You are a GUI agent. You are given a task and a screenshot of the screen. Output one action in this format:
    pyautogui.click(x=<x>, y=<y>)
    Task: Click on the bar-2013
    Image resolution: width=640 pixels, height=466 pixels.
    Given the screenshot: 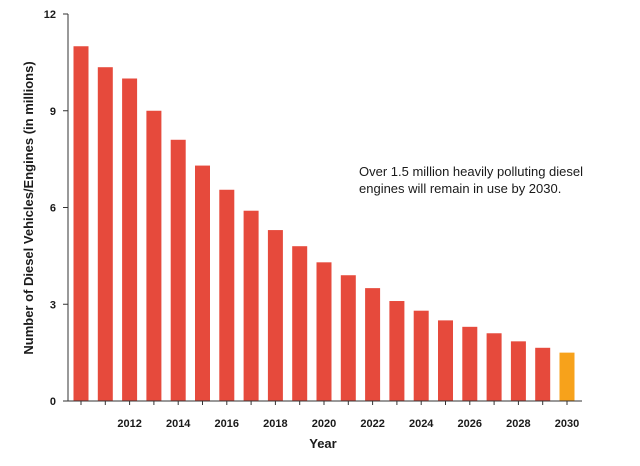 What is the action you would take?
    pyautogui.click(x=154, y=255)
    